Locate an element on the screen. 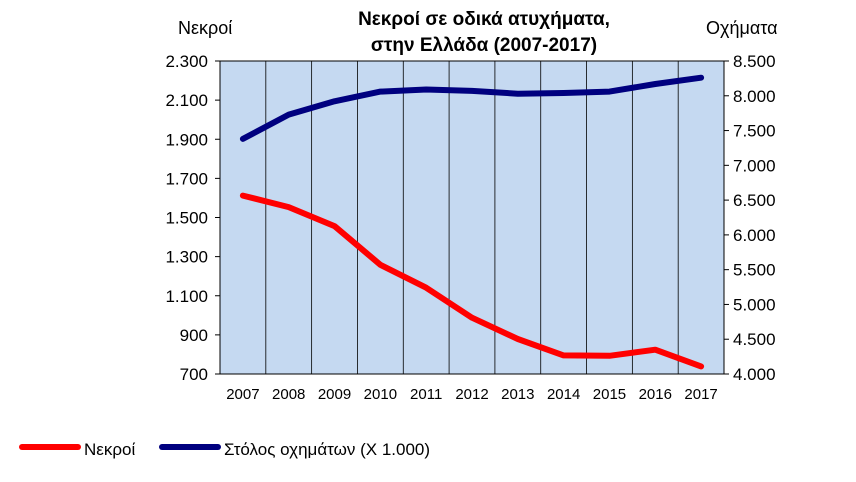  right-tick-label: 5.000 is located at coordinates (754, 304).